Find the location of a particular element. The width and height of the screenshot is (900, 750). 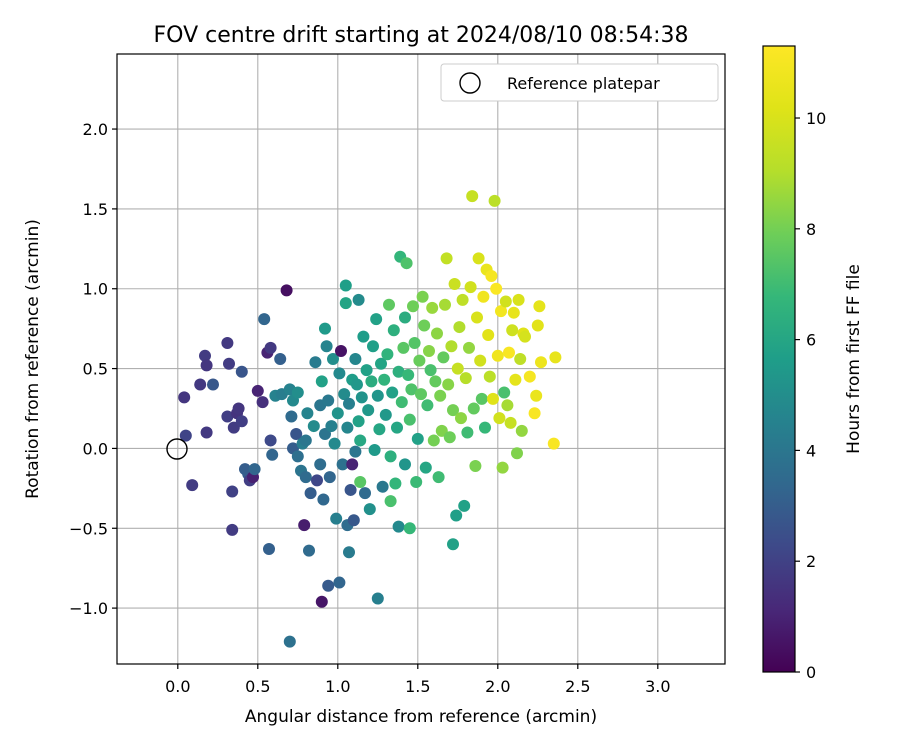

y-axis-ticks: −1.0 −0.5 0.0 0.5 1.0 1.5 2.0 is located at coordinates (93, 369).